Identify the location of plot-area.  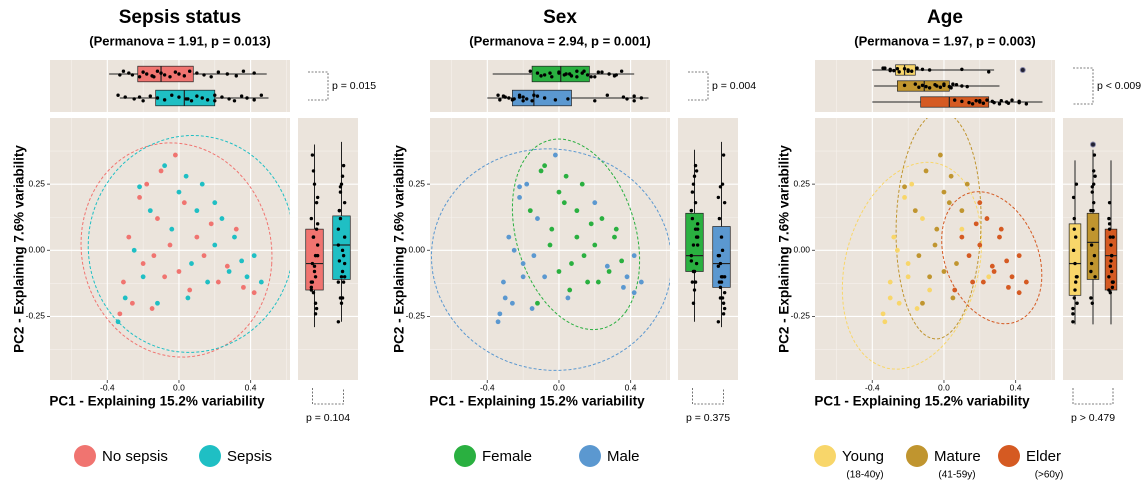
(185, 246).